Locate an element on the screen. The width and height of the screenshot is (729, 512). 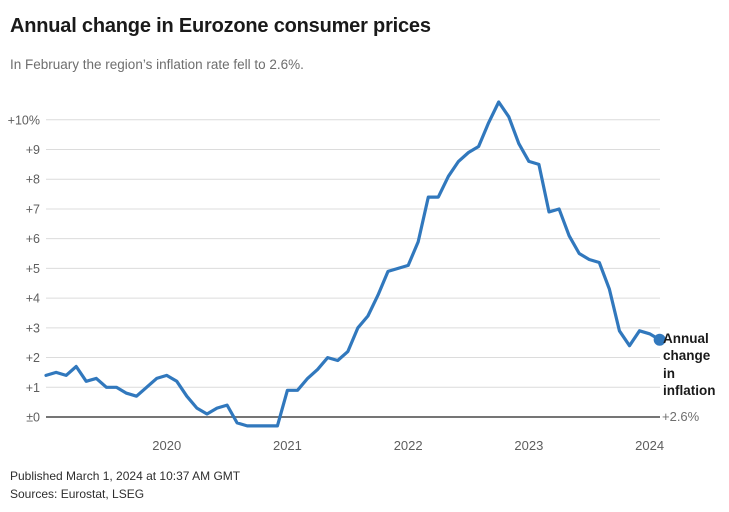
y-tick-label: +10% is located at coordinates (24, 120).